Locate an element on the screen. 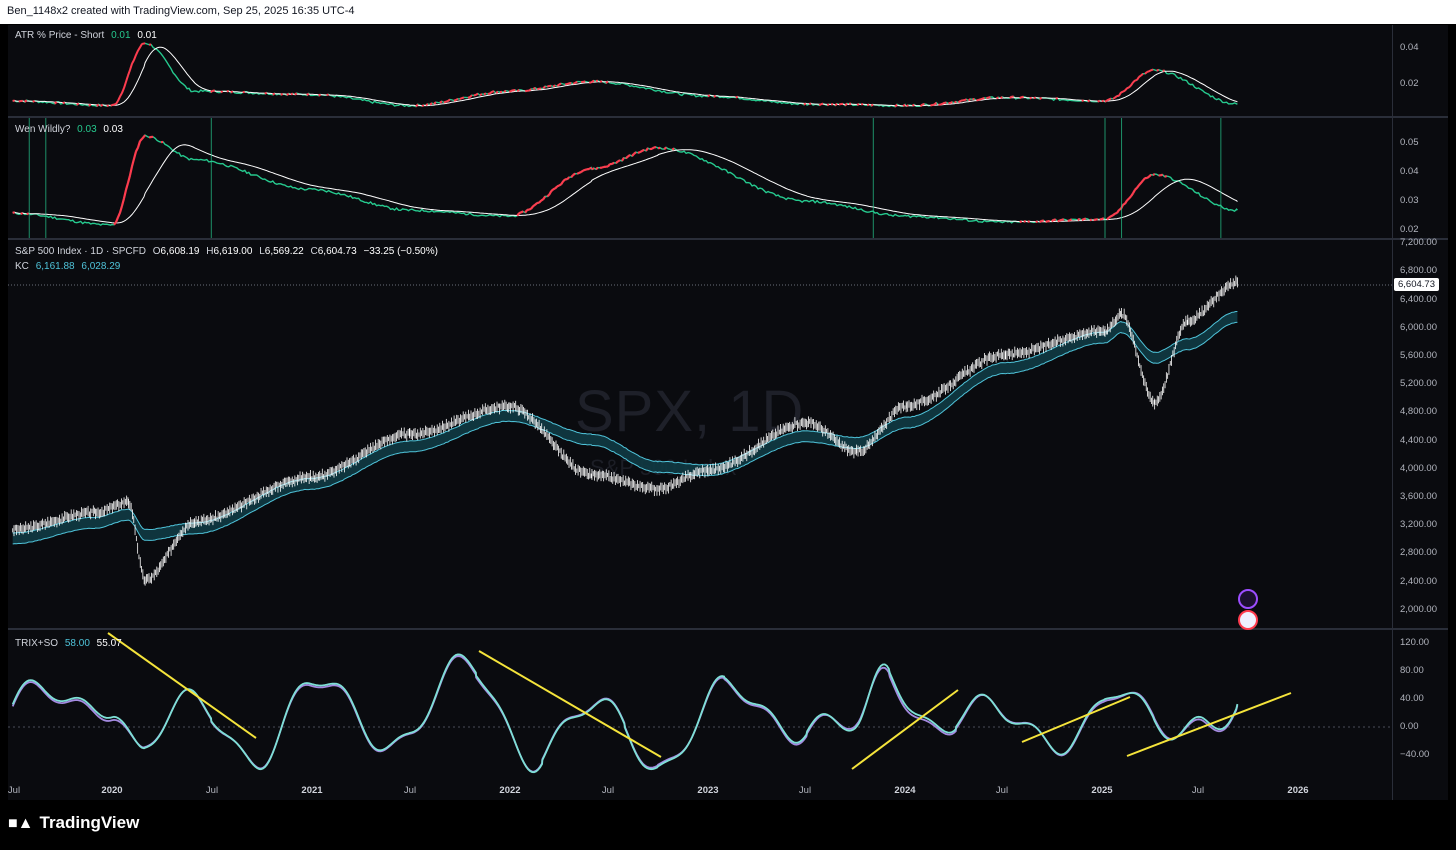  x-tick: 2021 is located at coordinates (312, 790).